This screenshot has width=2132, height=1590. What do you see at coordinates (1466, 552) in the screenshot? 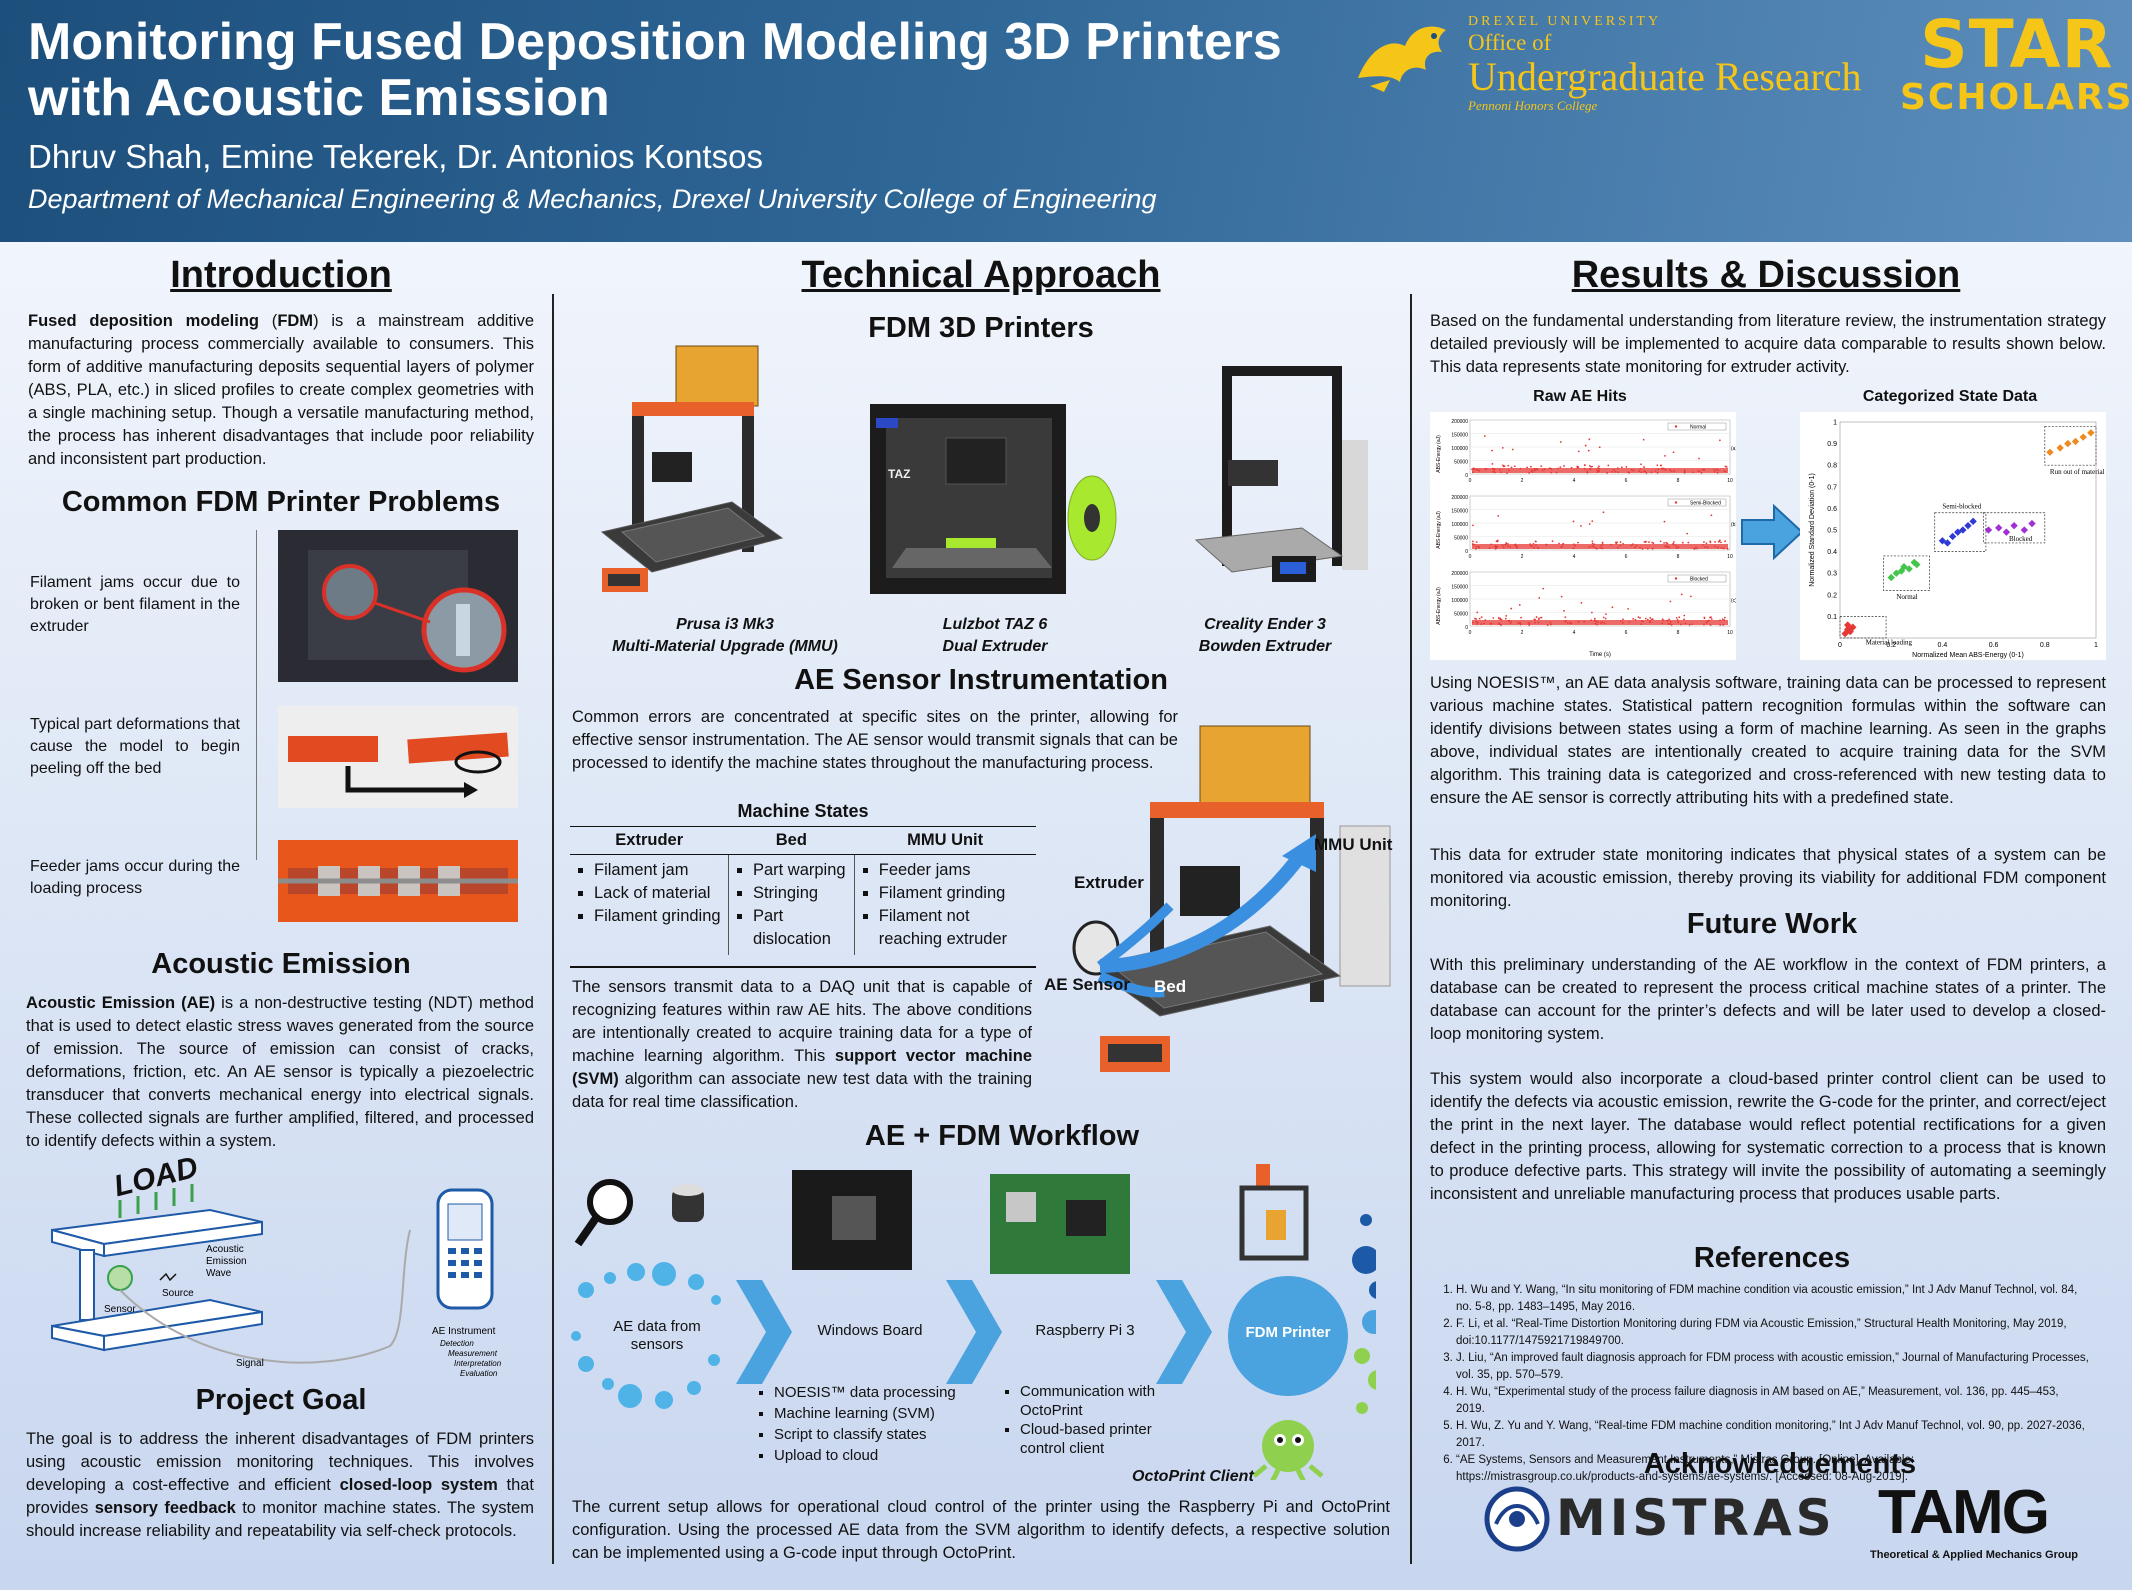
I see `raw-y-tick-label: 0` at bounding box center [1466, 552].